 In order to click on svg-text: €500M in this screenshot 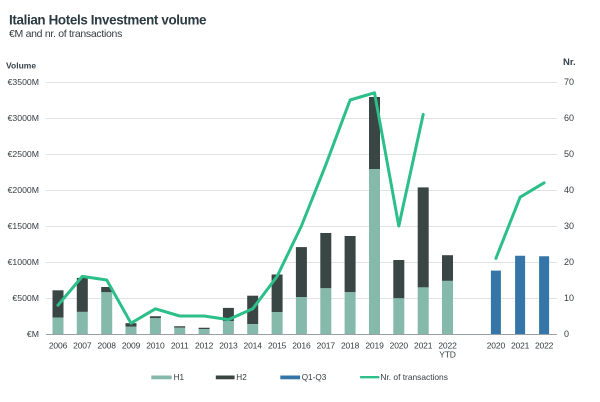, I will do `click(25, 298)`.